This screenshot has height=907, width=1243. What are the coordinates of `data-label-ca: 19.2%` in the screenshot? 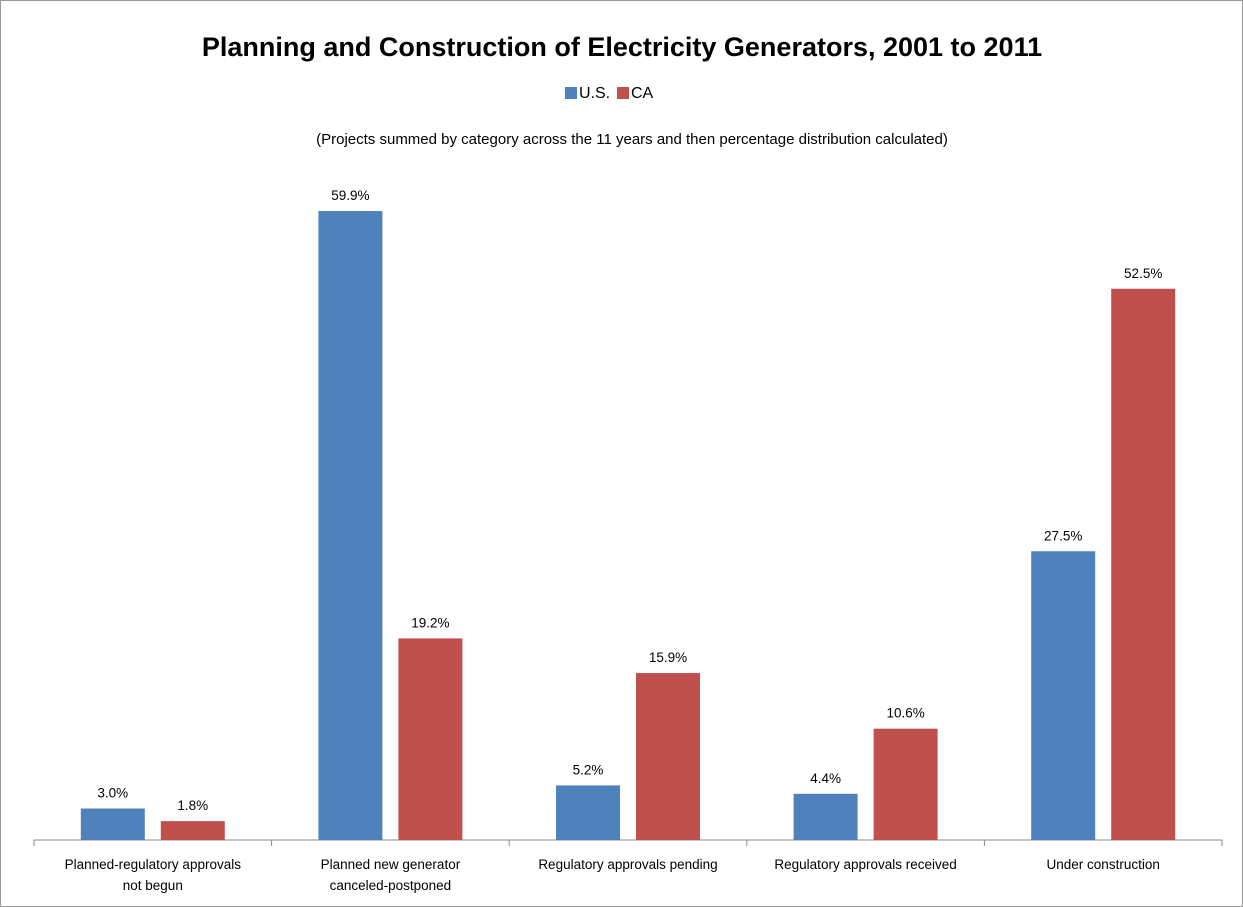 It's located at (430, 622).